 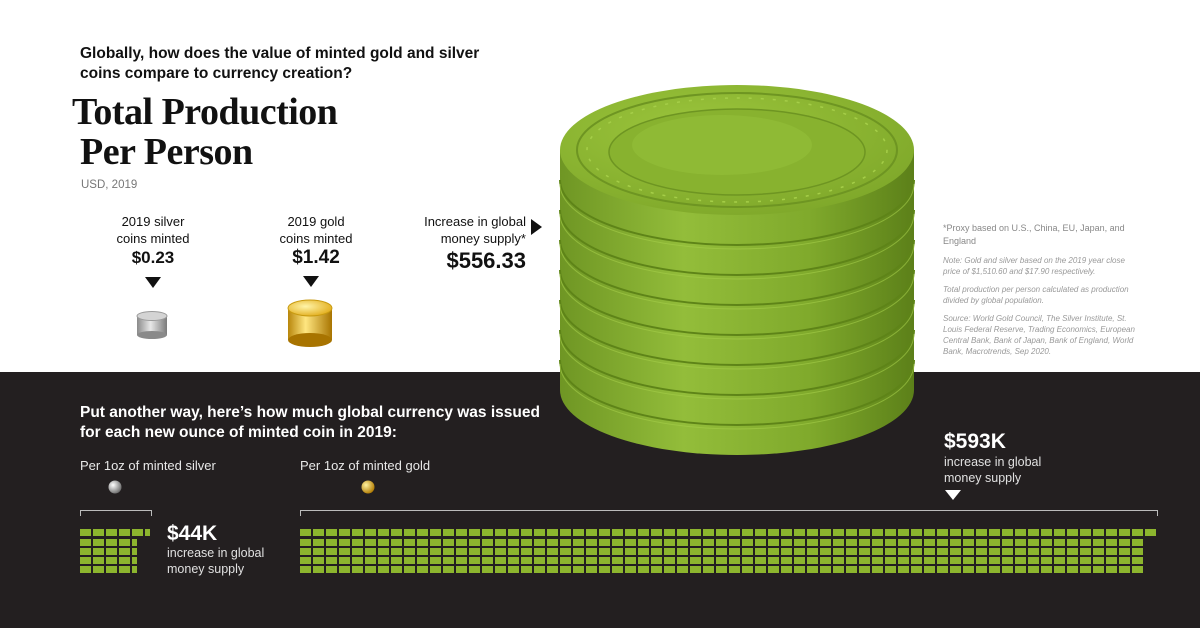 I want to click on silver-arrow-icon, so click(x=153, y=282).